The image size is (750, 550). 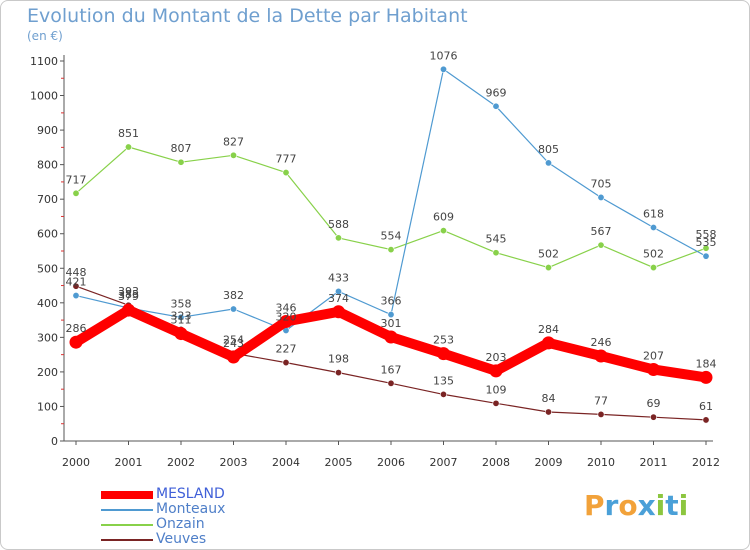 What do you see at coordinates (181, 303) in the screenshot?
I see `data-label-monteaux: 358` at bounding box center [181, 303].